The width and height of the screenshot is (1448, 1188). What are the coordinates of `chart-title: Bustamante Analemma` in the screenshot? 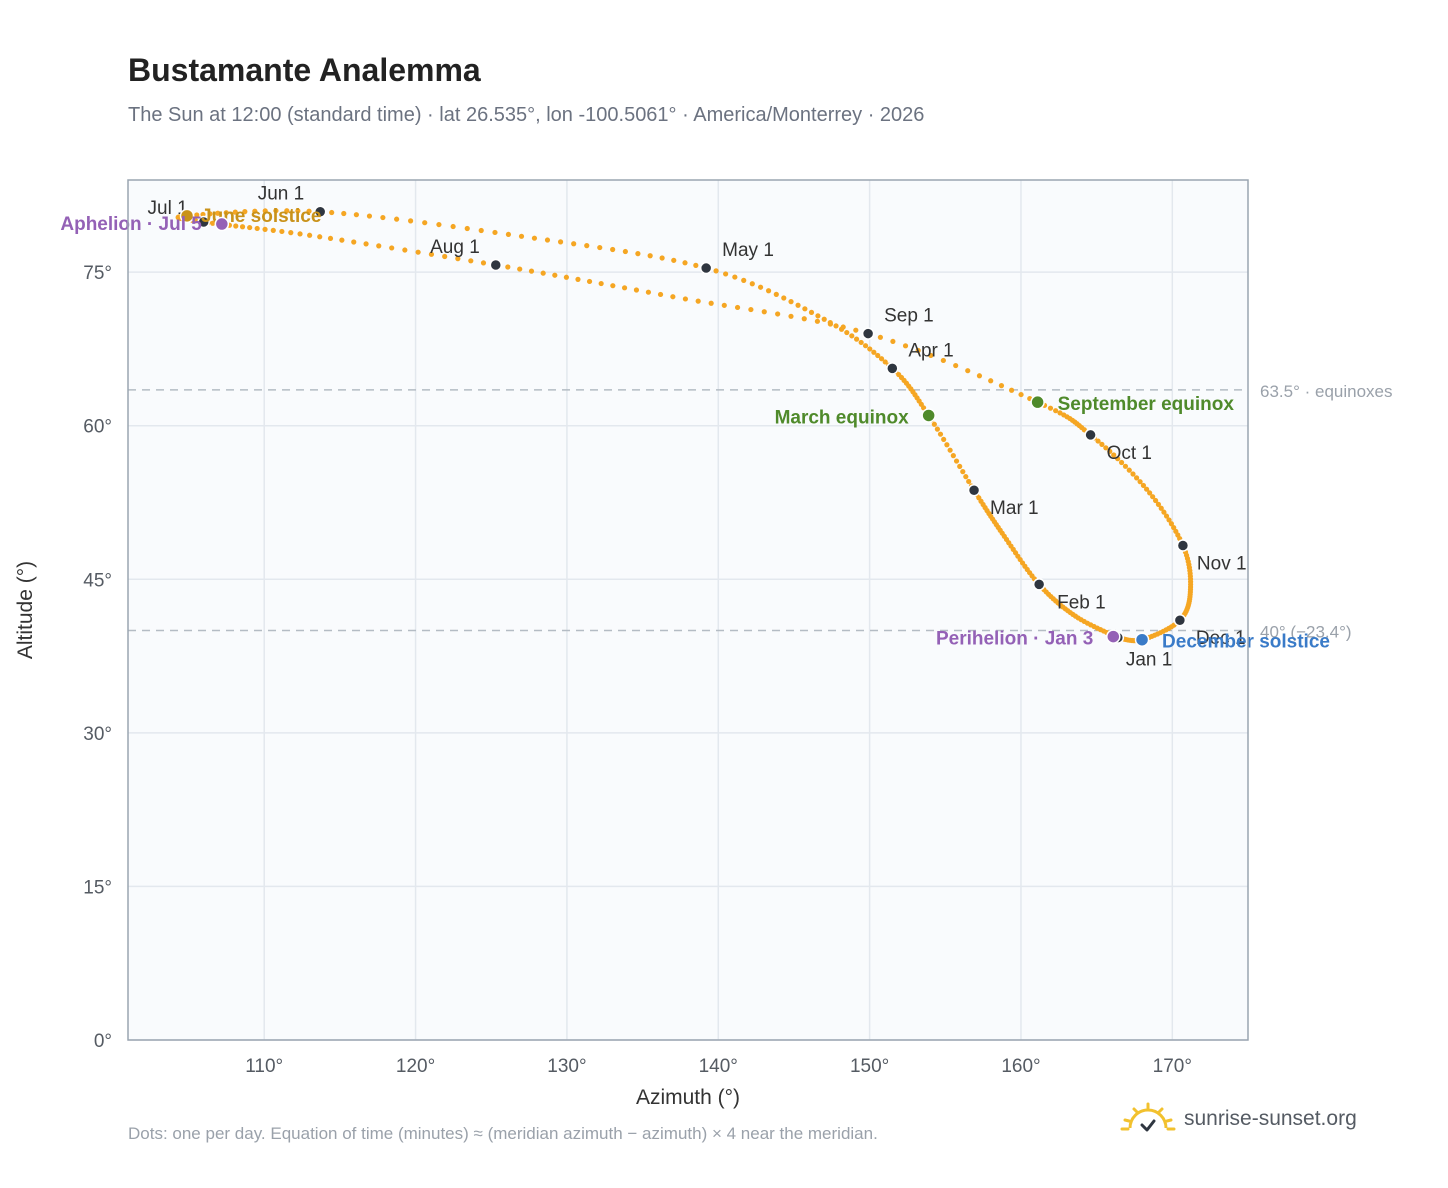 It's located at (304, 70).